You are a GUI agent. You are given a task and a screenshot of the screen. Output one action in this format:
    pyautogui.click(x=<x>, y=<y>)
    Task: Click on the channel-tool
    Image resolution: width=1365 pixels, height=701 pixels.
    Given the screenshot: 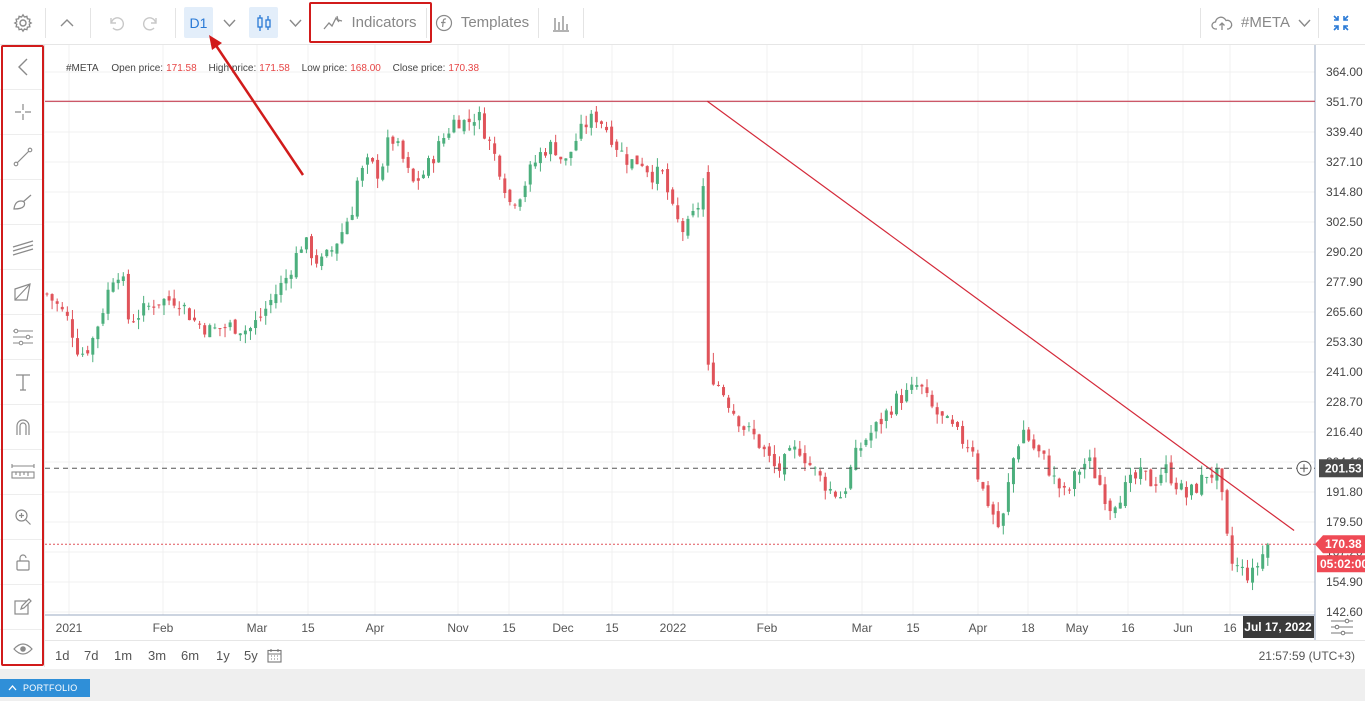 What is the action you would take?
    pyautogui.click(x=22, y=247)
    